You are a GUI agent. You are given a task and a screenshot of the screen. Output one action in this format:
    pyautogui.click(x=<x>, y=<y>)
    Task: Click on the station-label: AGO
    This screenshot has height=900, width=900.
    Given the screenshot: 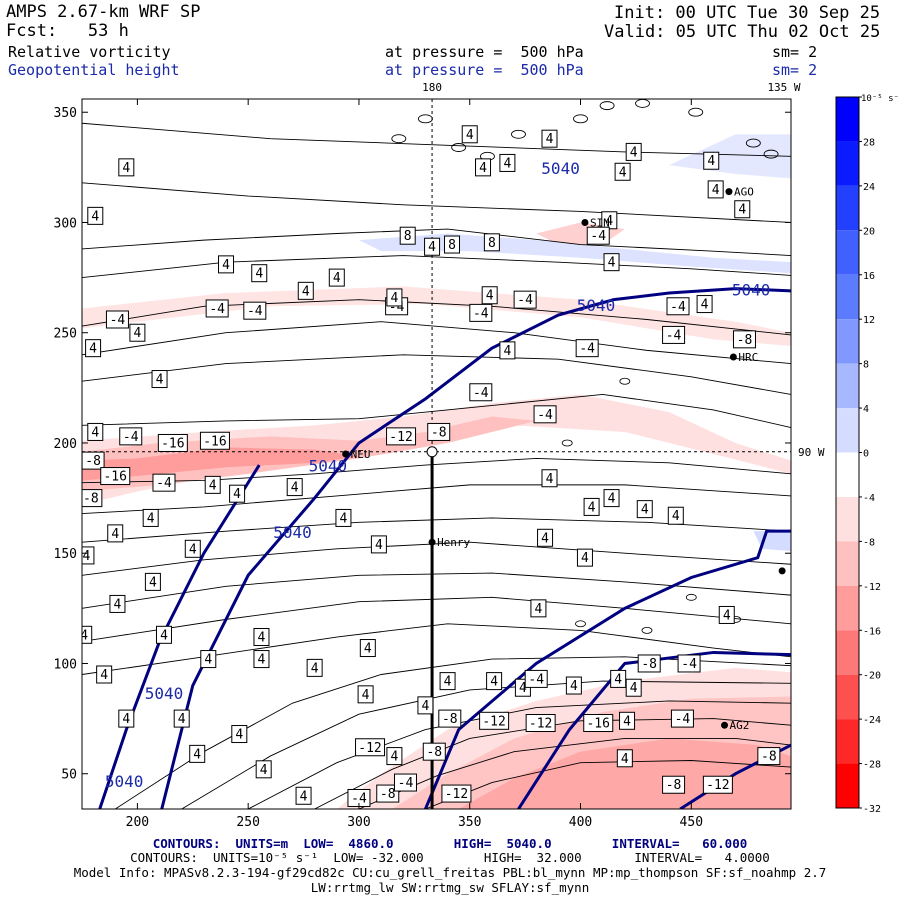 What is the action you would take?
    pyautogui.click(x=744, y=192)
    